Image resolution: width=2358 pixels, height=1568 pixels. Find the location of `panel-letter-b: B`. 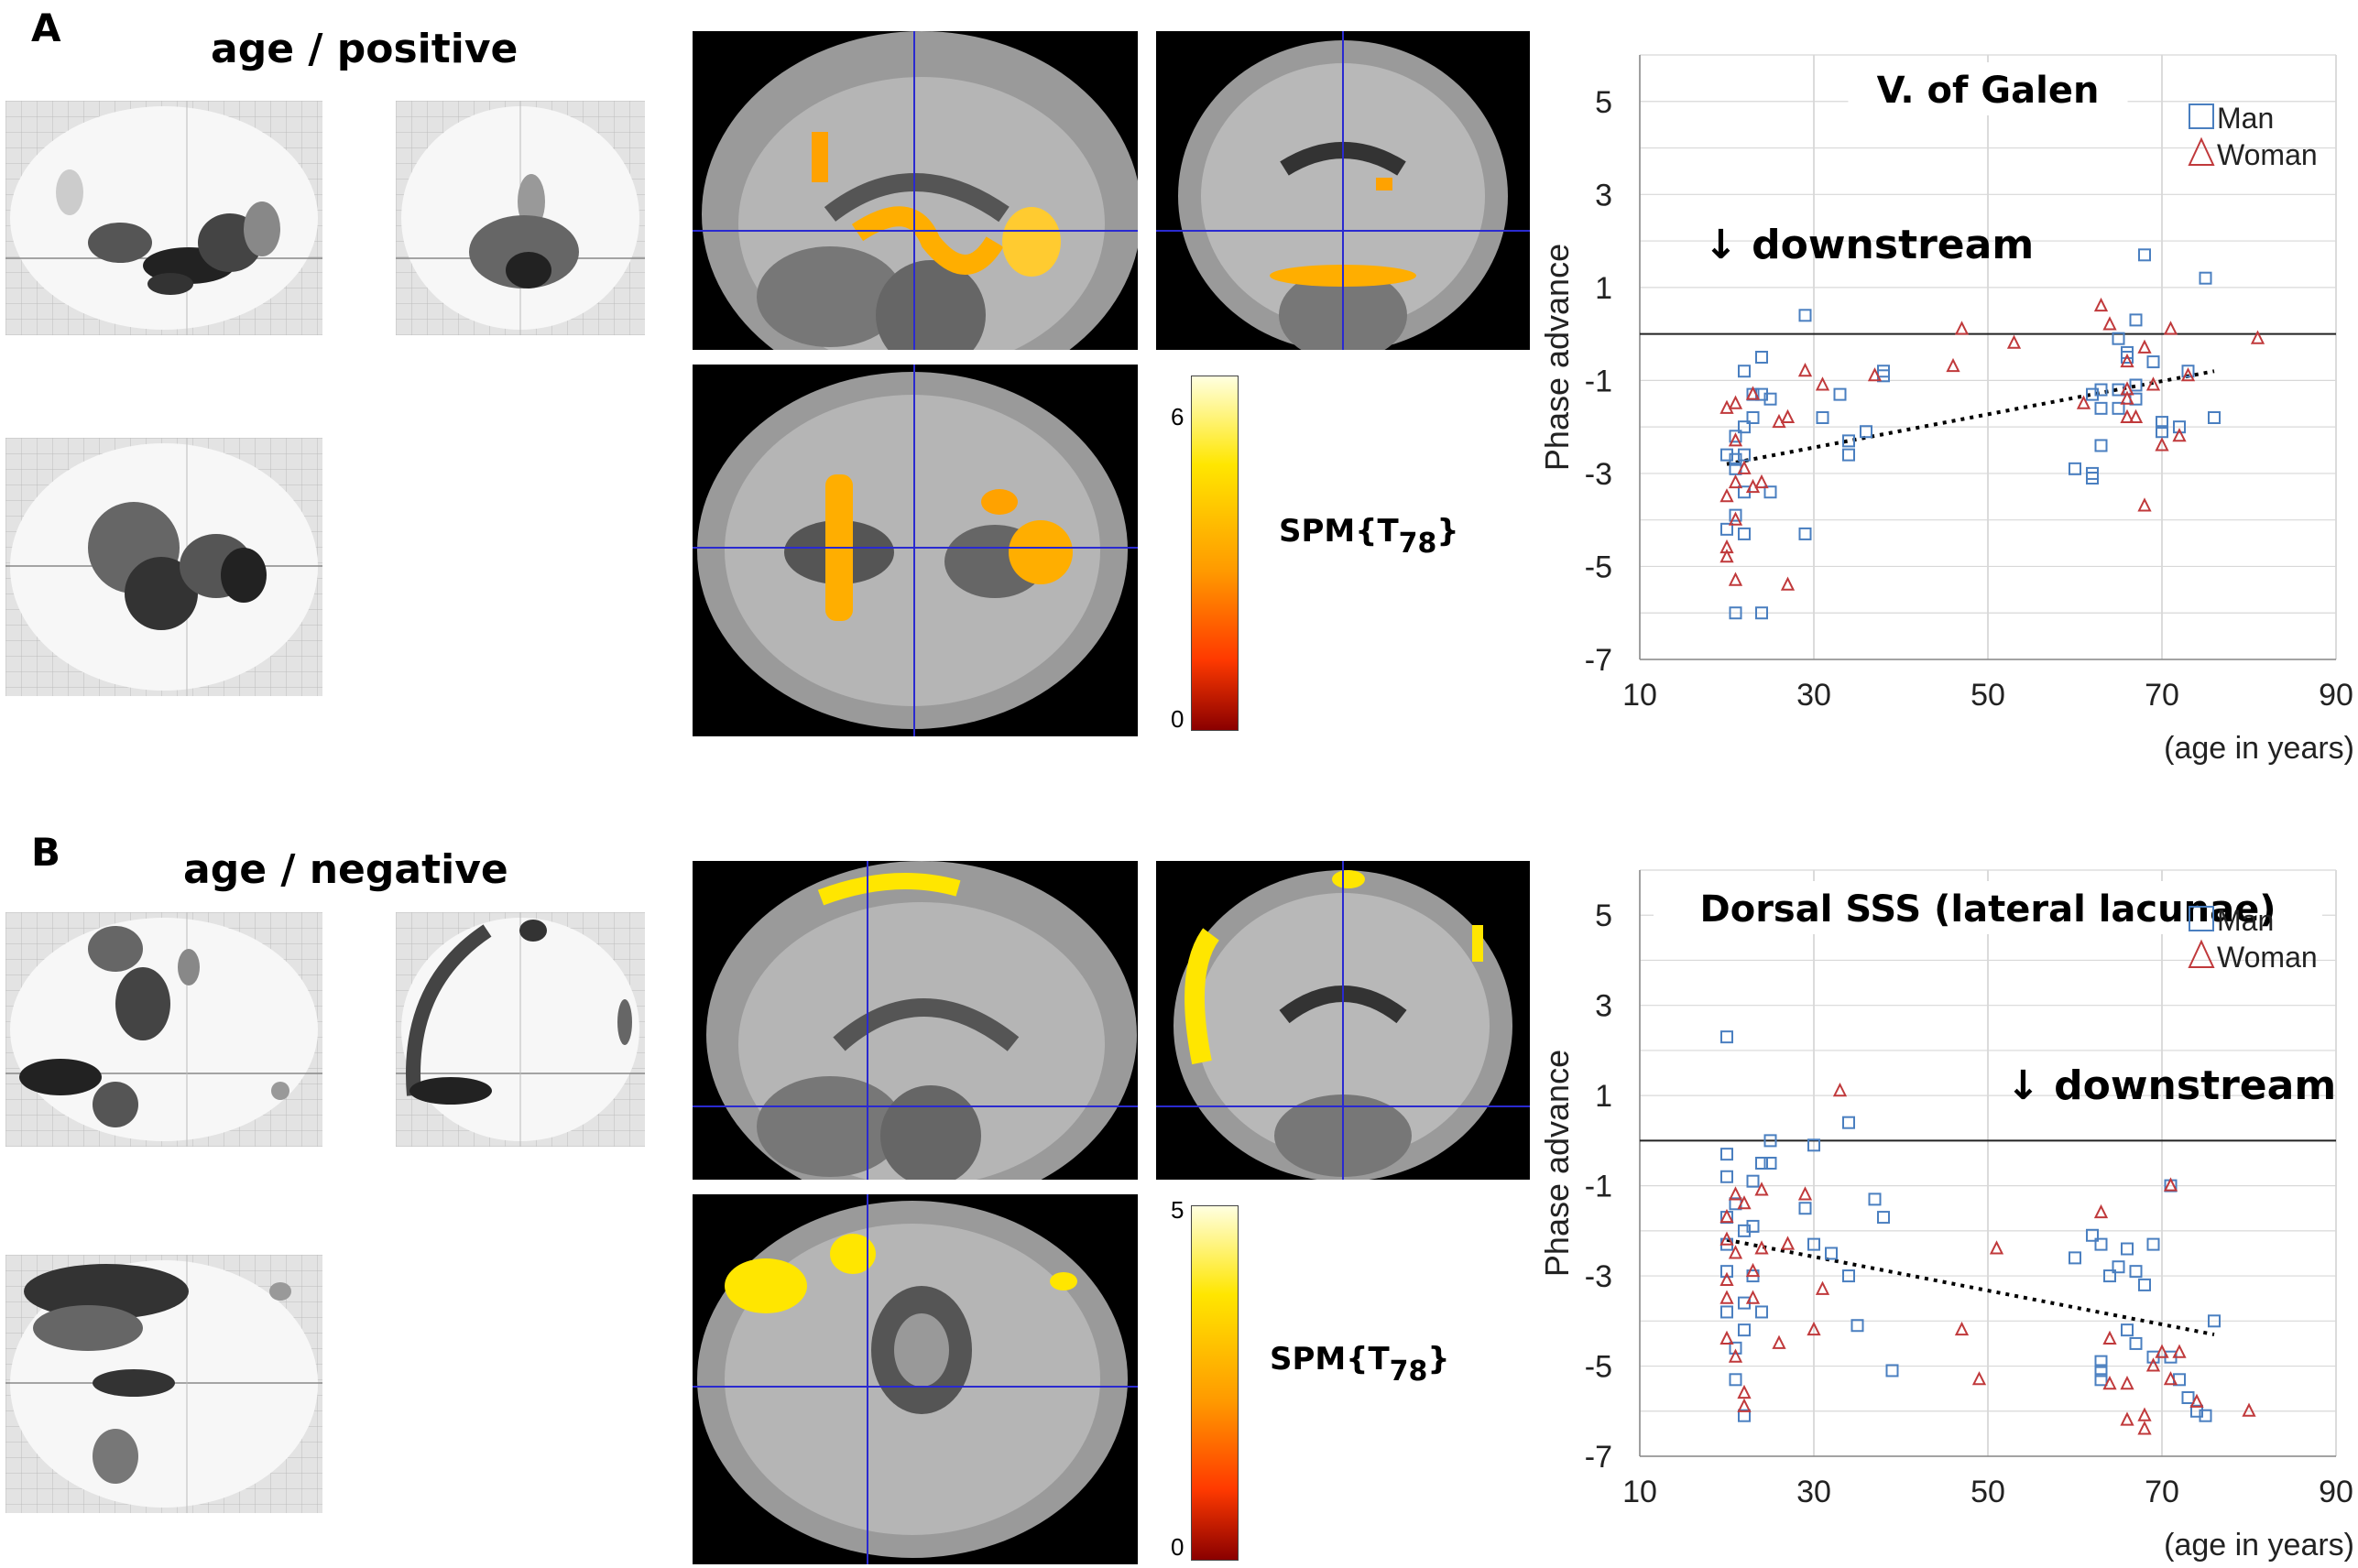

panel-letter-b: B is located at coordinates (46, 852).